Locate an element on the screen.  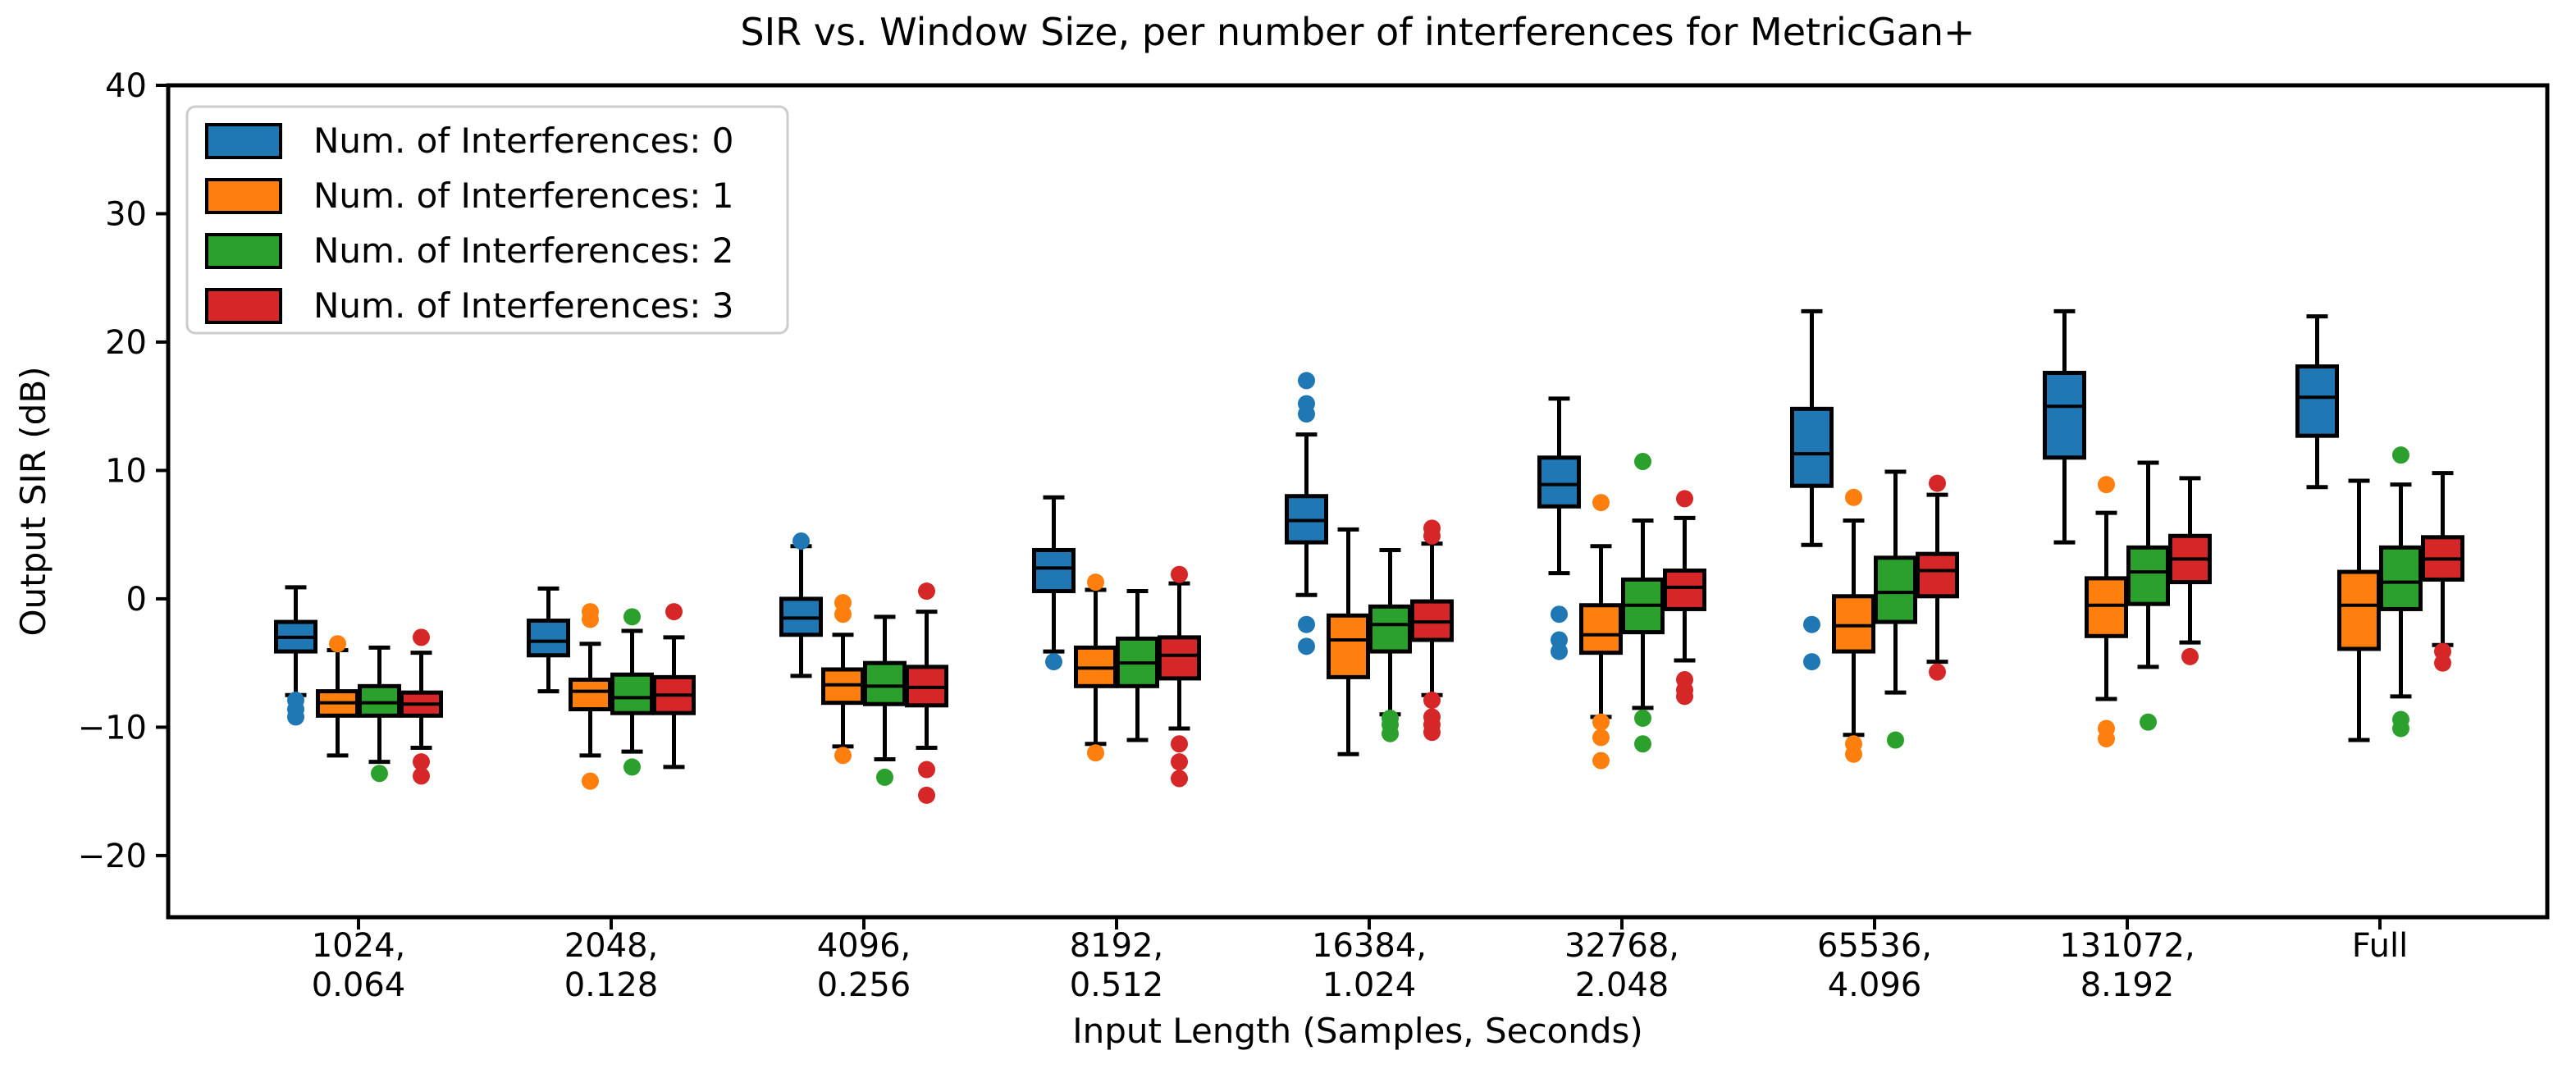
y-tick-label: 20 is located at coordinates (126, 343).